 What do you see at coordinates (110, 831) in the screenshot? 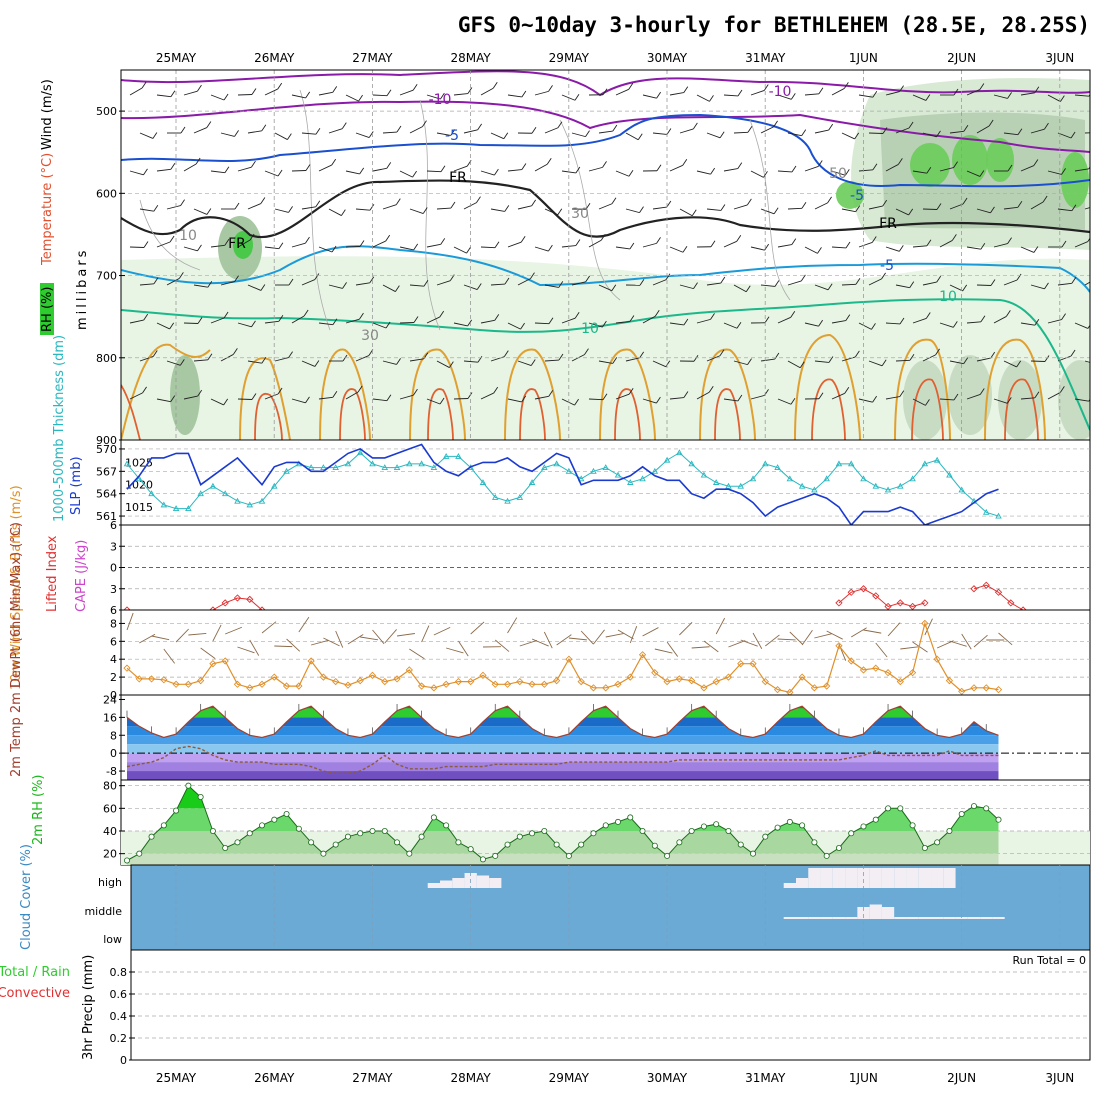
I see `y-tick-label: 40` at bounding box center [110, 831].